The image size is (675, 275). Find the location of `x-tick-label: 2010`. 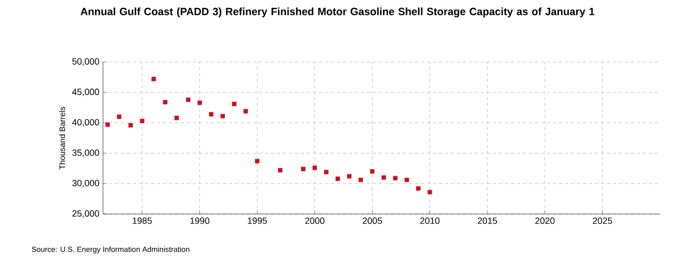

x-tick-label: 2010 is located at coordinates (430, 221).